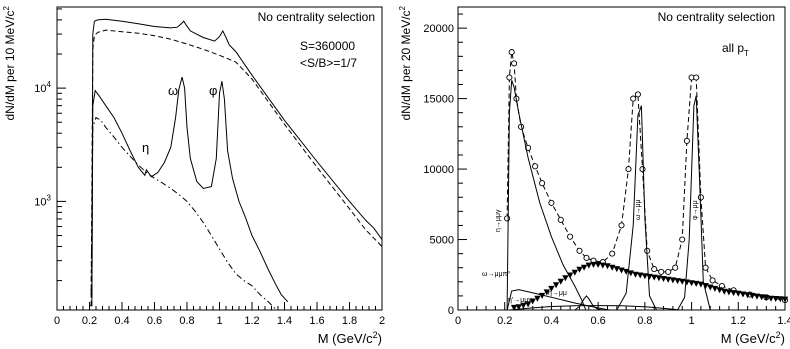  I want to click on r-series-5-line, so click(636, 208).